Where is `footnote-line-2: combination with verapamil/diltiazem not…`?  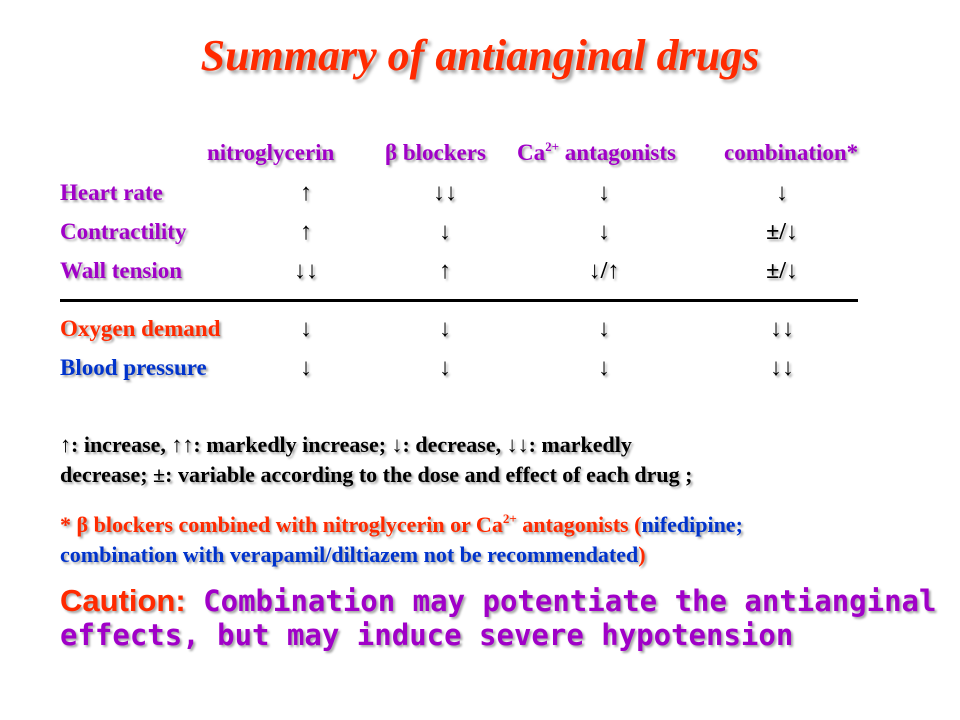 footnote-line-2: combination with verapamil/diltiazem not… is located at coordinates (353, 554).